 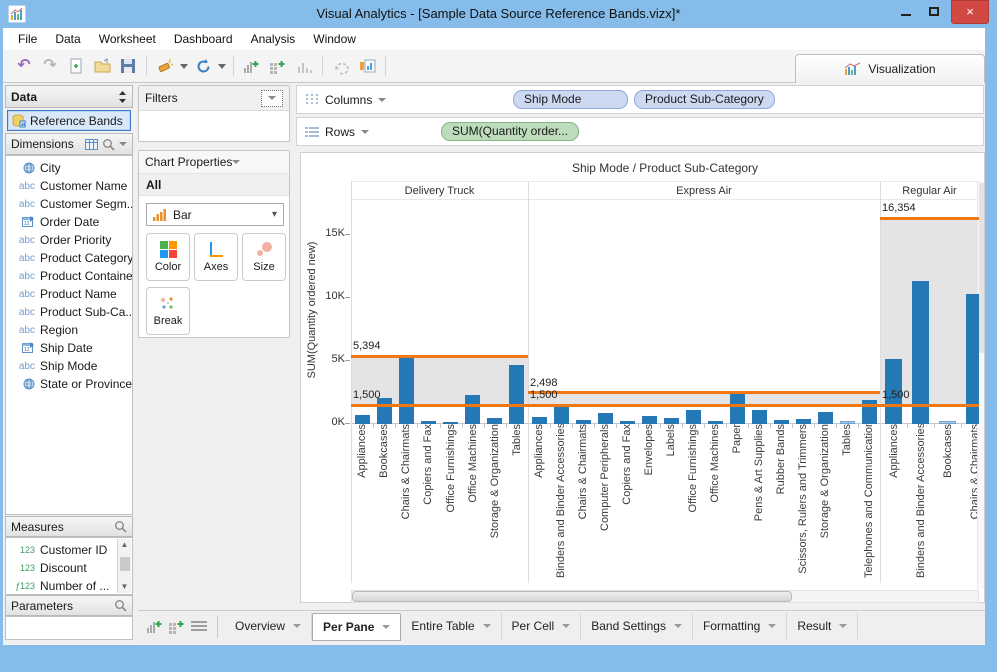 What do you see at coordinates (781, 421) in the screenshot?
I see `bar-rubber-bands` at bounding box center [781, 421].